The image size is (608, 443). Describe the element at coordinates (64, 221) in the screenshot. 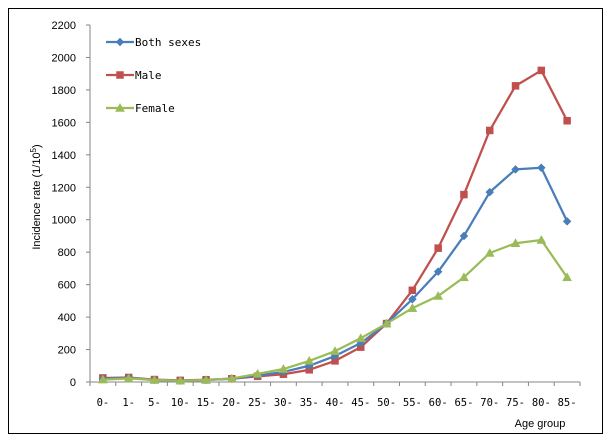

I see `y-tick-label: 1000` at that location.